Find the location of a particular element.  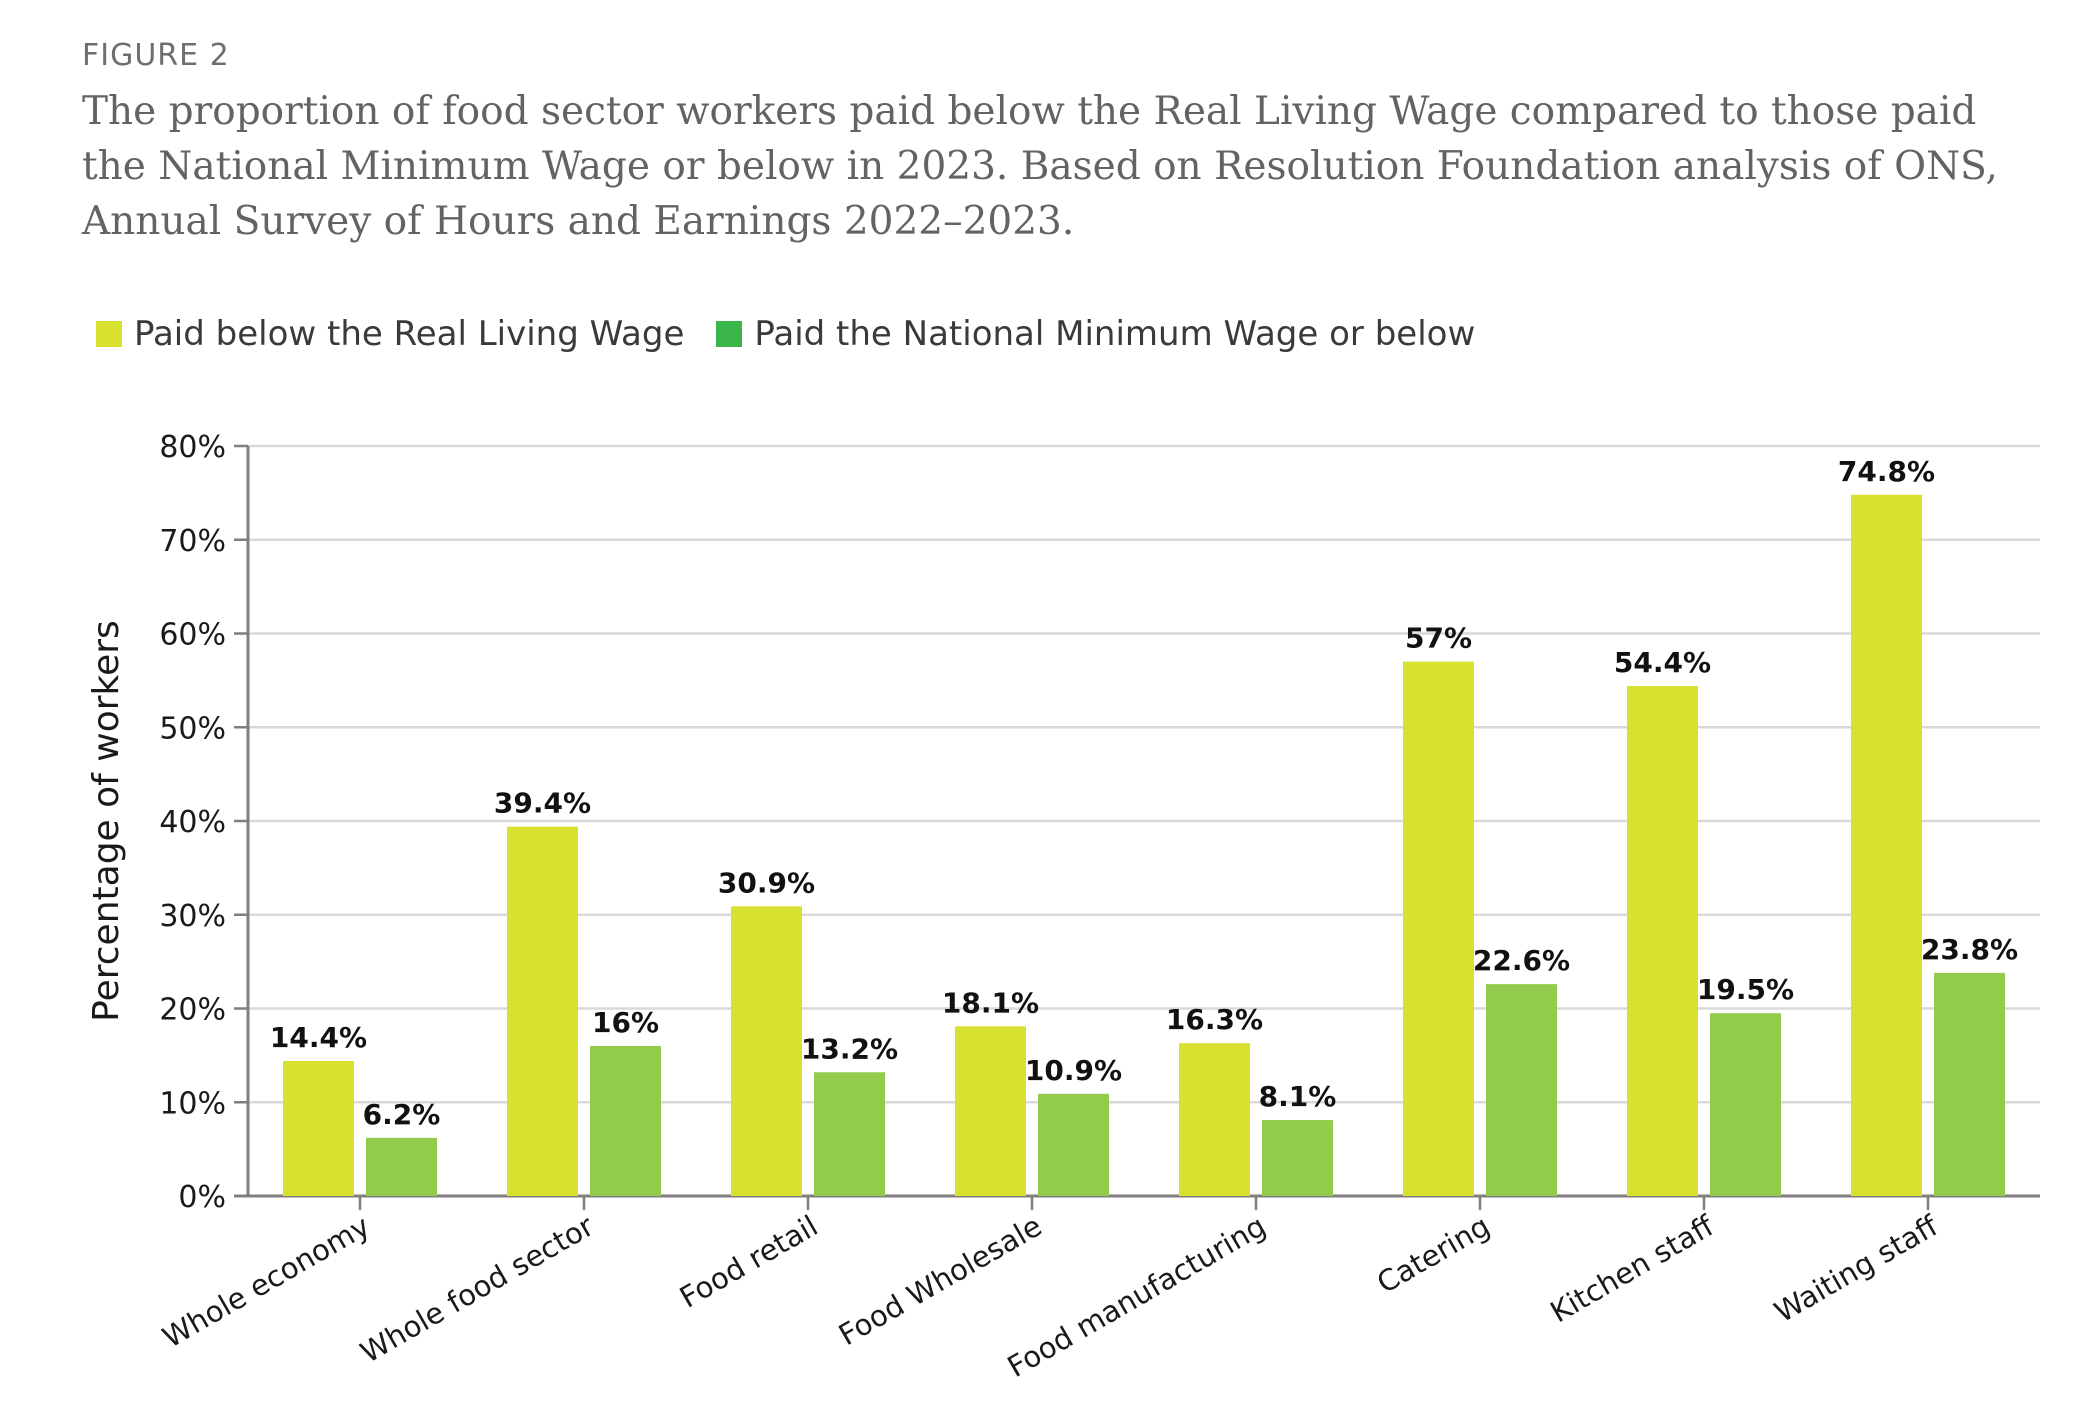

legend-label-real-living-wage: Paid below the Real Living Wage is located at coordinates (409, 334).